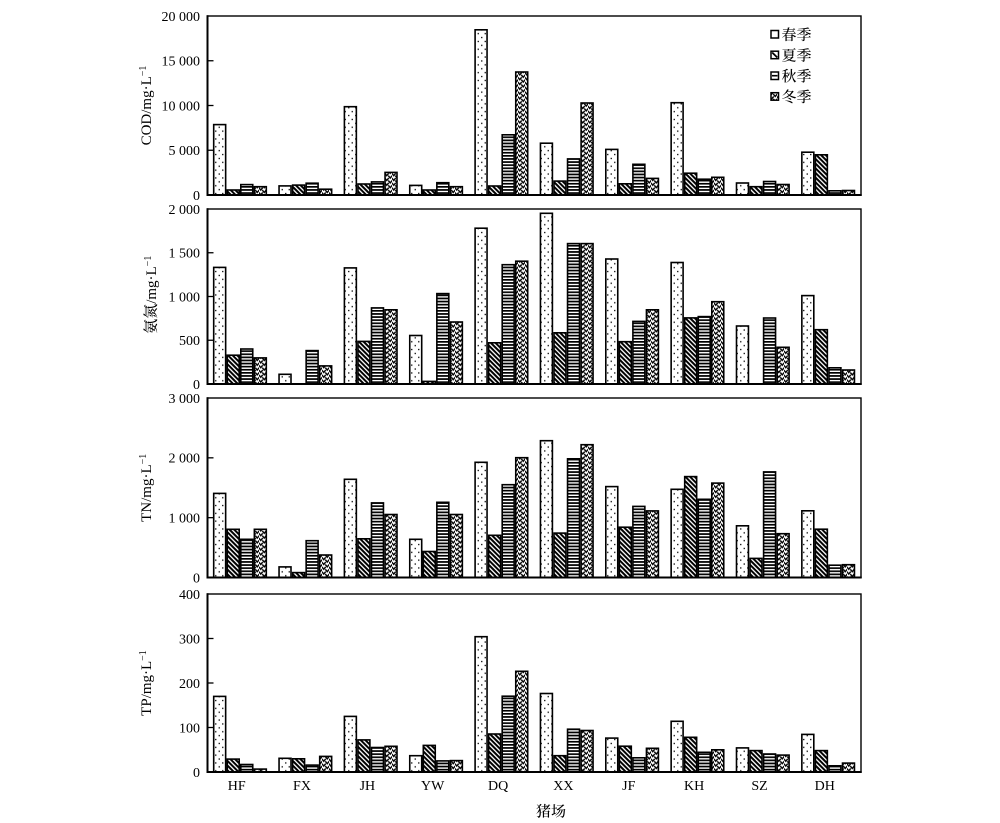  Describe the element at coordinates (189, 639) in the screenshot. I see `svg-text: 300` at that location.